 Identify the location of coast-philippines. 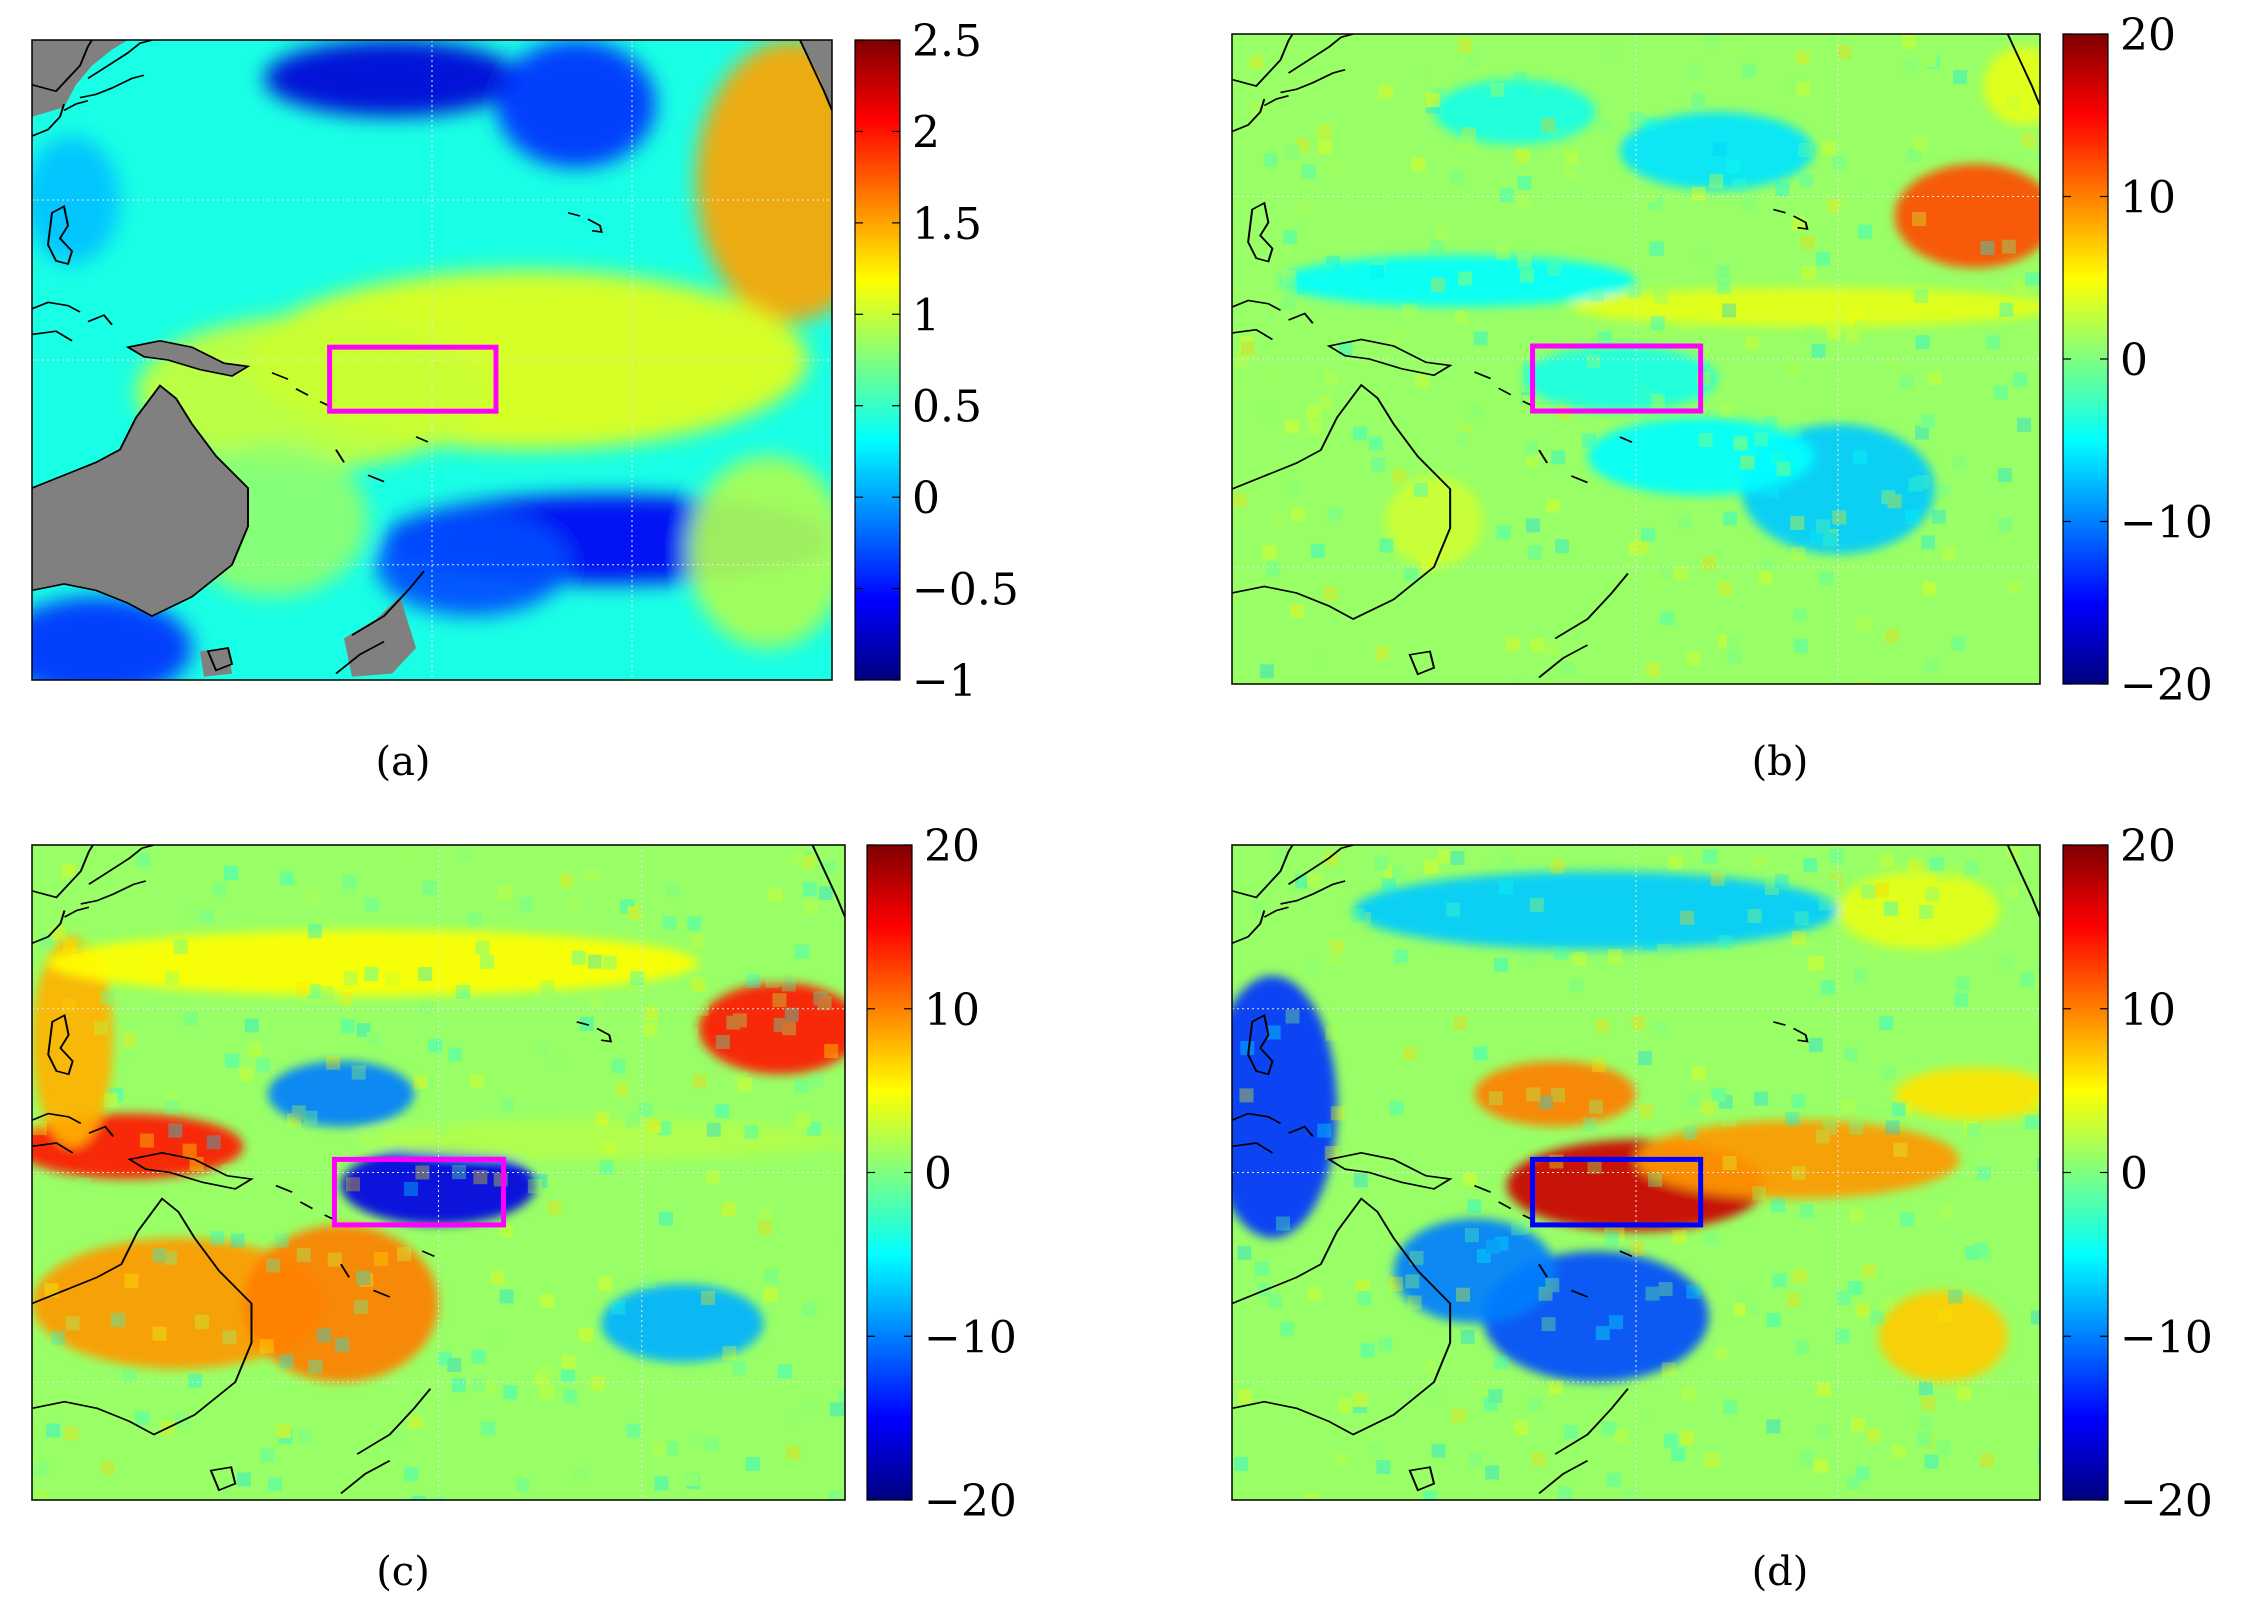
(60, 235).